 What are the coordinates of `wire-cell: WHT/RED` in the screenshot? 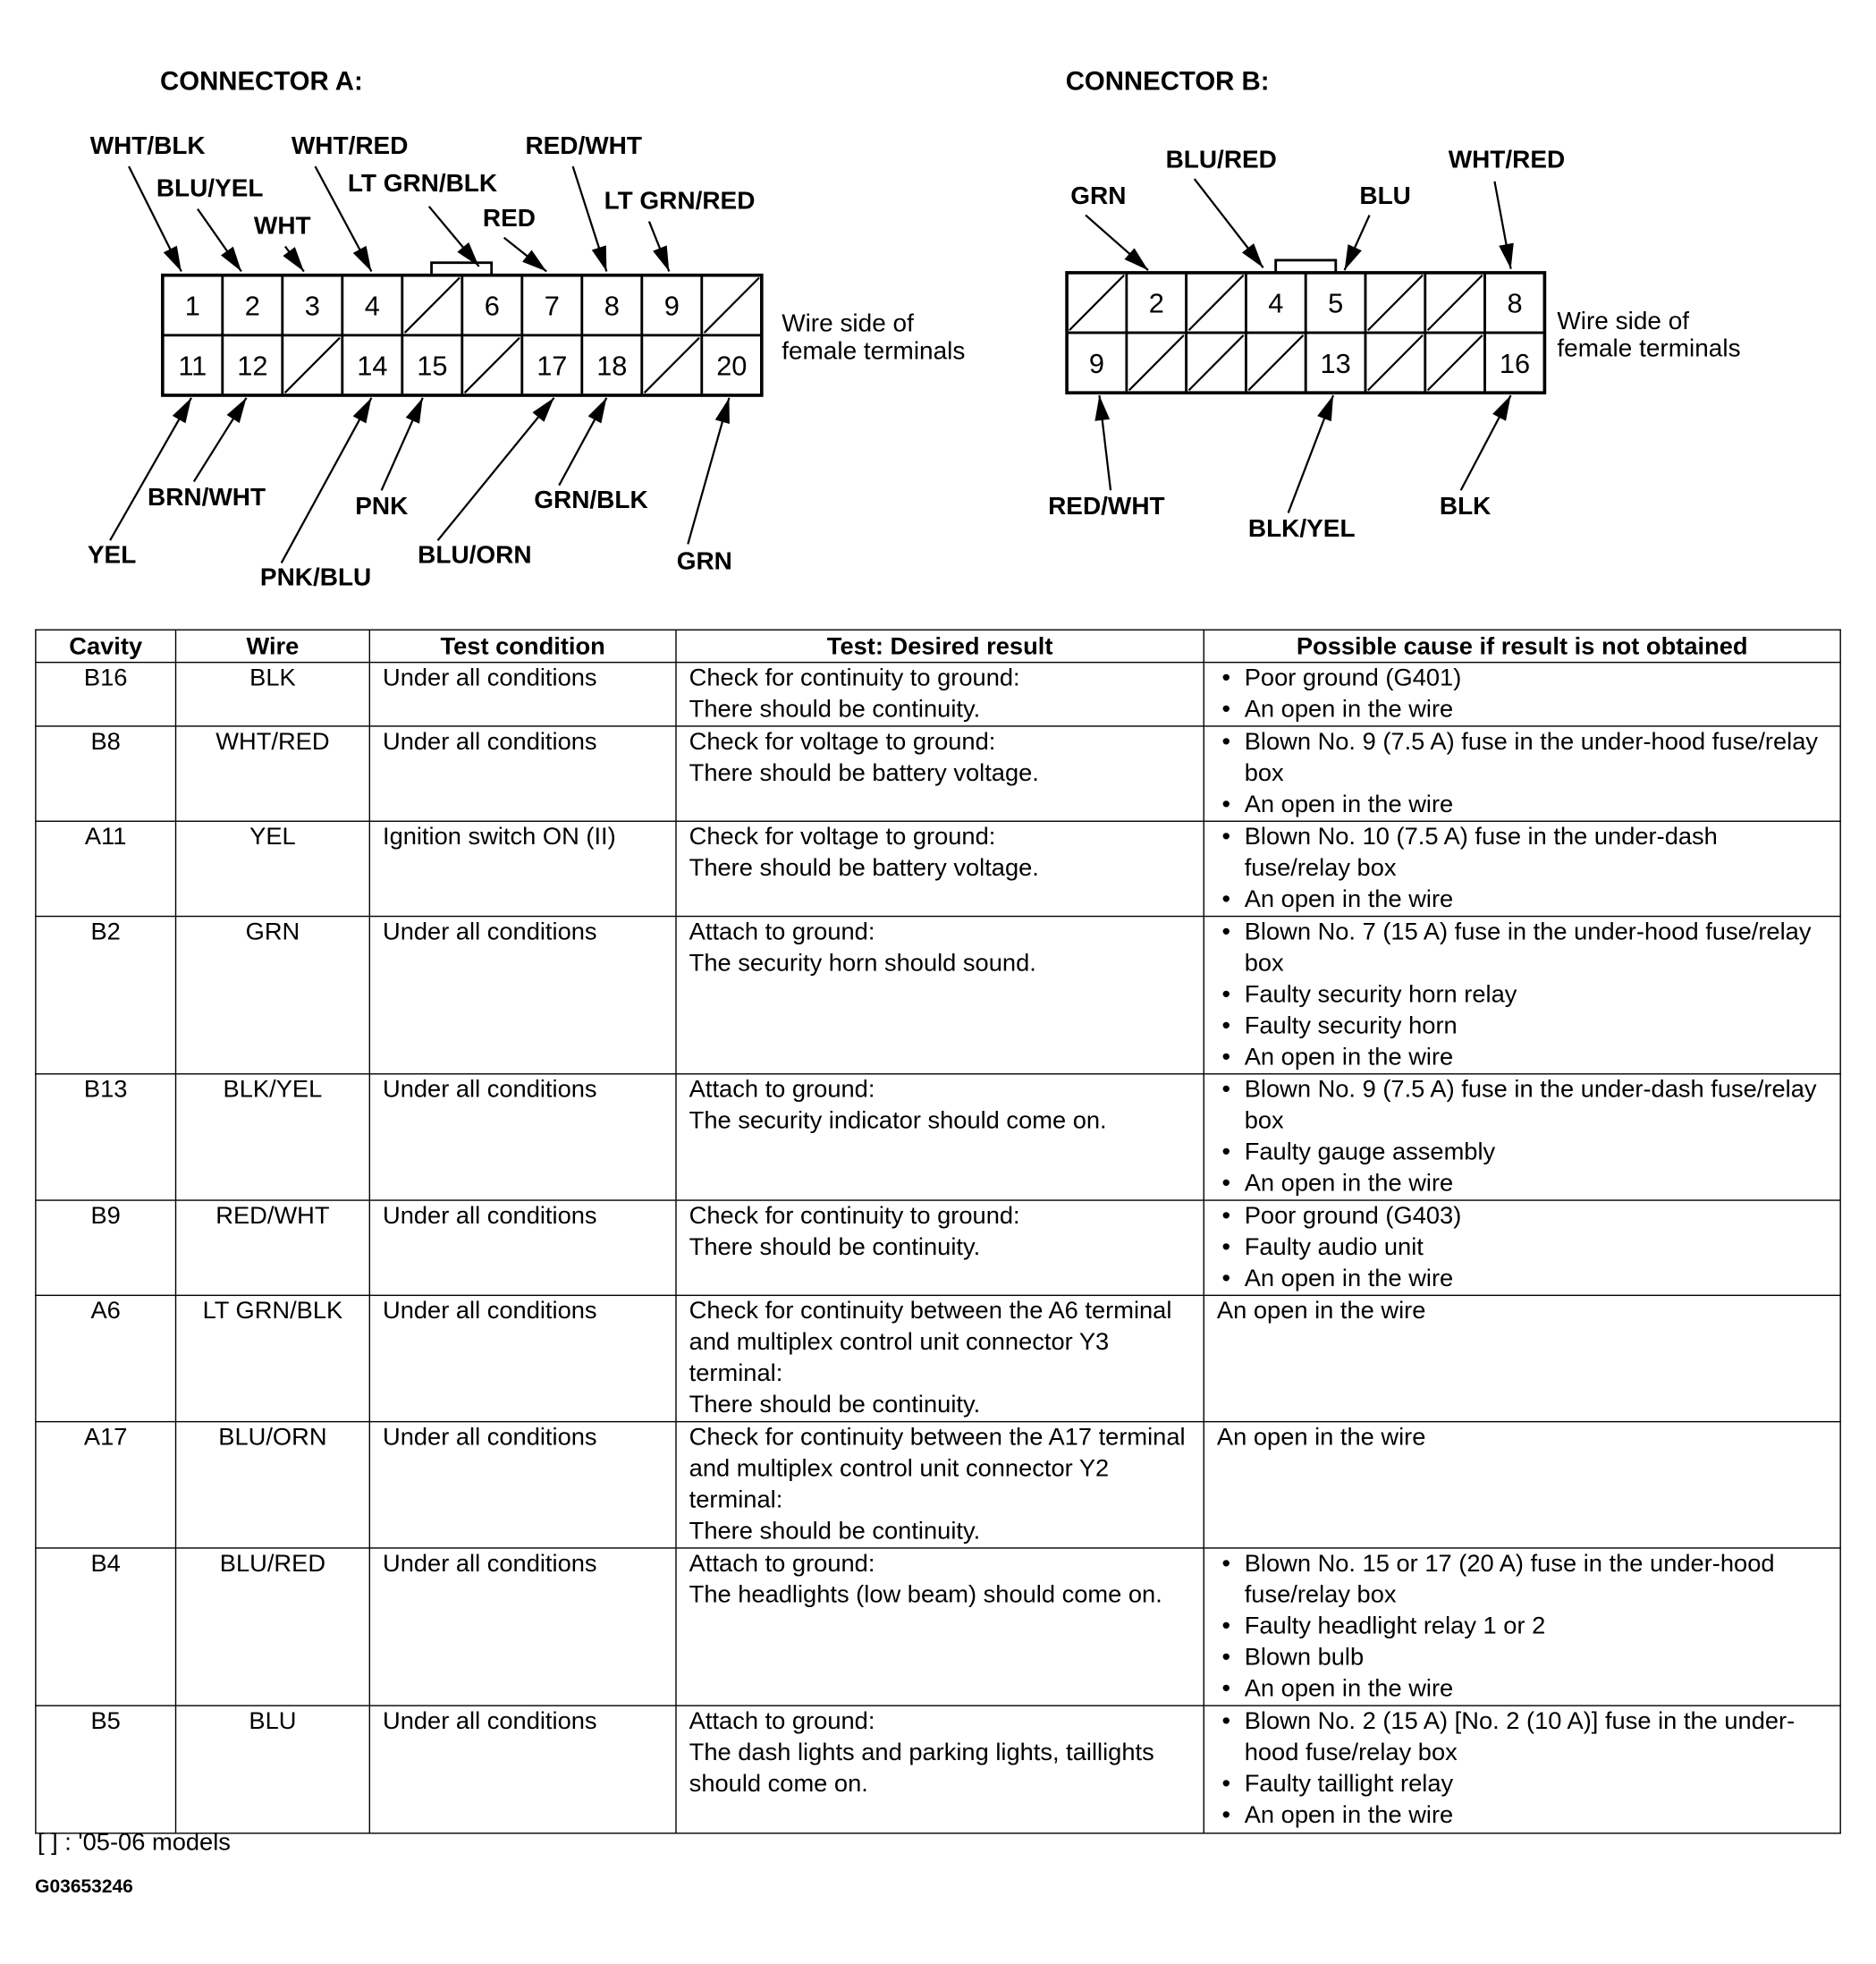 It's located at (272, 774).